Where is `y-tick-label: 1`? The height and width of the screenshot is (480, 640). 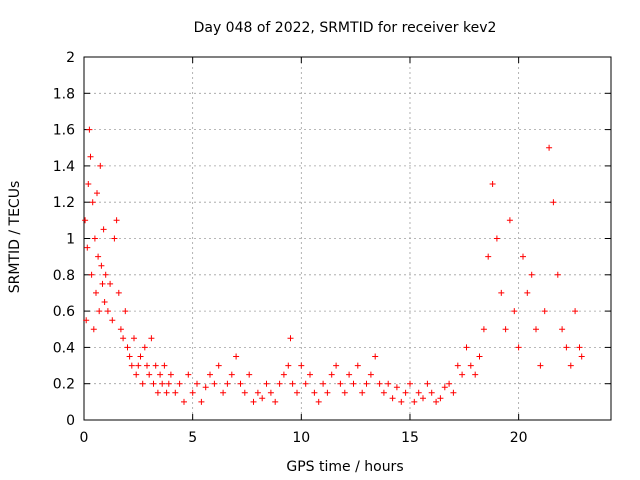
y-tick-label: 1 is located at coordinates (70, 240).